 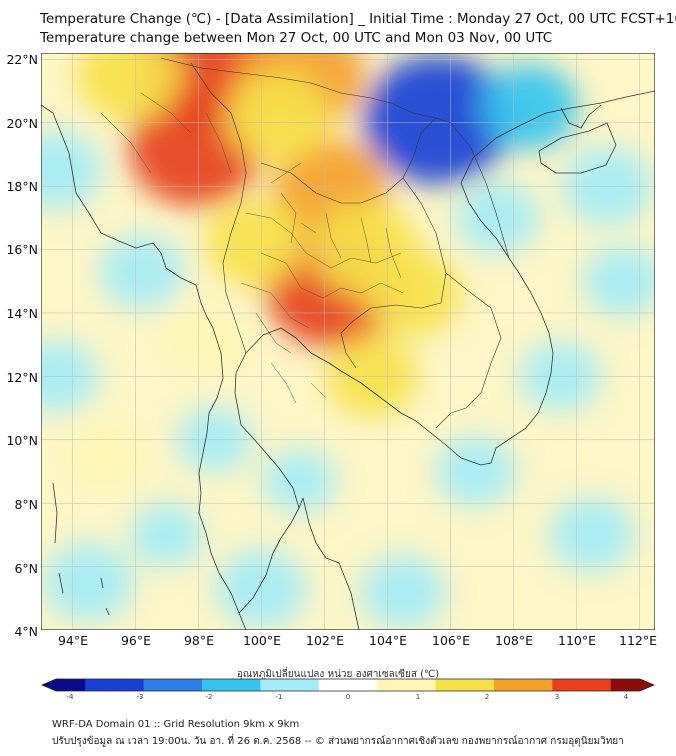 I want to click on lat-label-14n: 14°N, so click(x=22, y=313).